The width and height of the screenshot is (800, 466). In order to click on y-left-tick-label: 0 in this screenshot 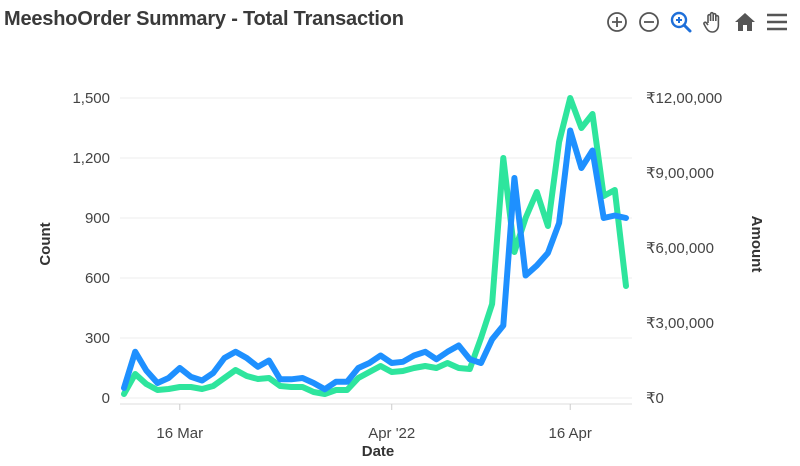, I will do `click(106, 398)`.